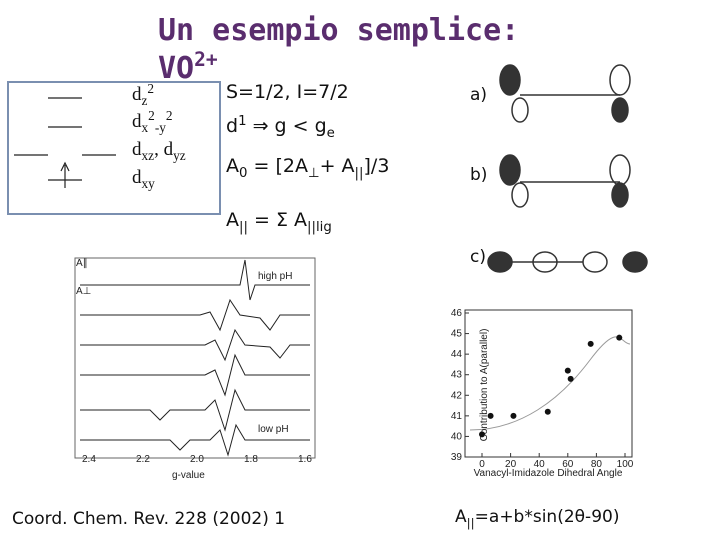 The image size is (720, 540). What do you see at coordinates (548, 473) in the screenshot?
I see `x-axis-label: Vanacyl-Imidazole Dihedral Angle` at bounding box center [548, 473].